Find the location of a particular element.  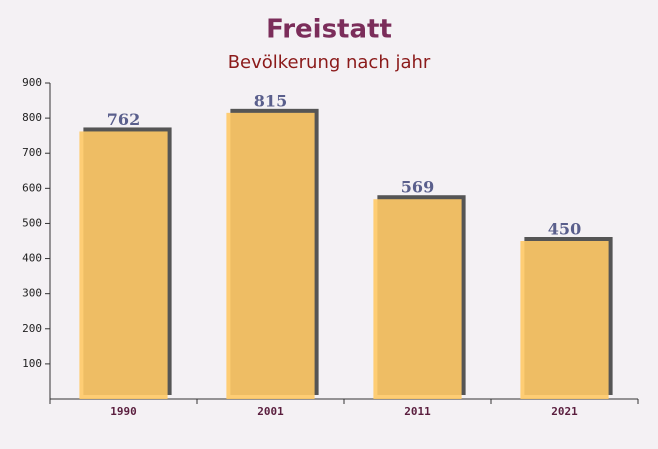

y-tick-label: 800 is located at coordinates (32, 117).